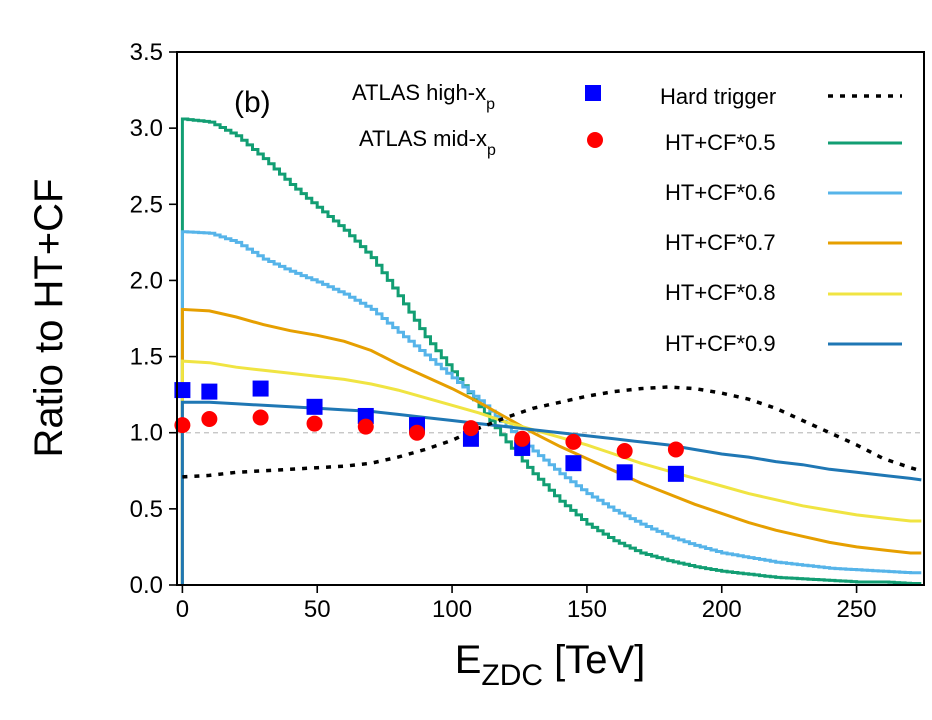 The image size is (932, 720). Describe the element at coordinates (252, 102) in the screenshot. I see `panel-label: (b)` at that location.